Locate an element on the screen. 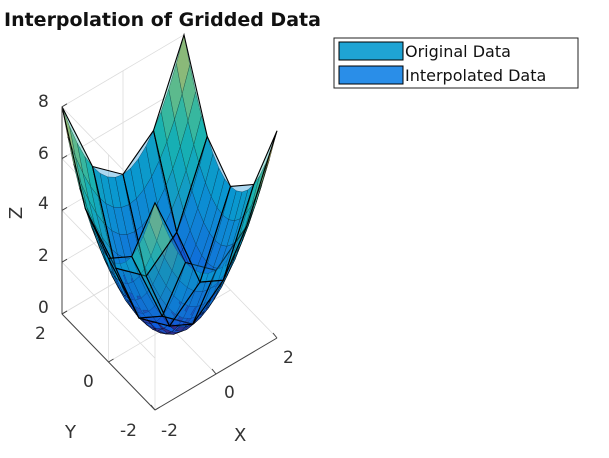  legend: Original Data Interpolated Data is located at coordinates (456, 63).